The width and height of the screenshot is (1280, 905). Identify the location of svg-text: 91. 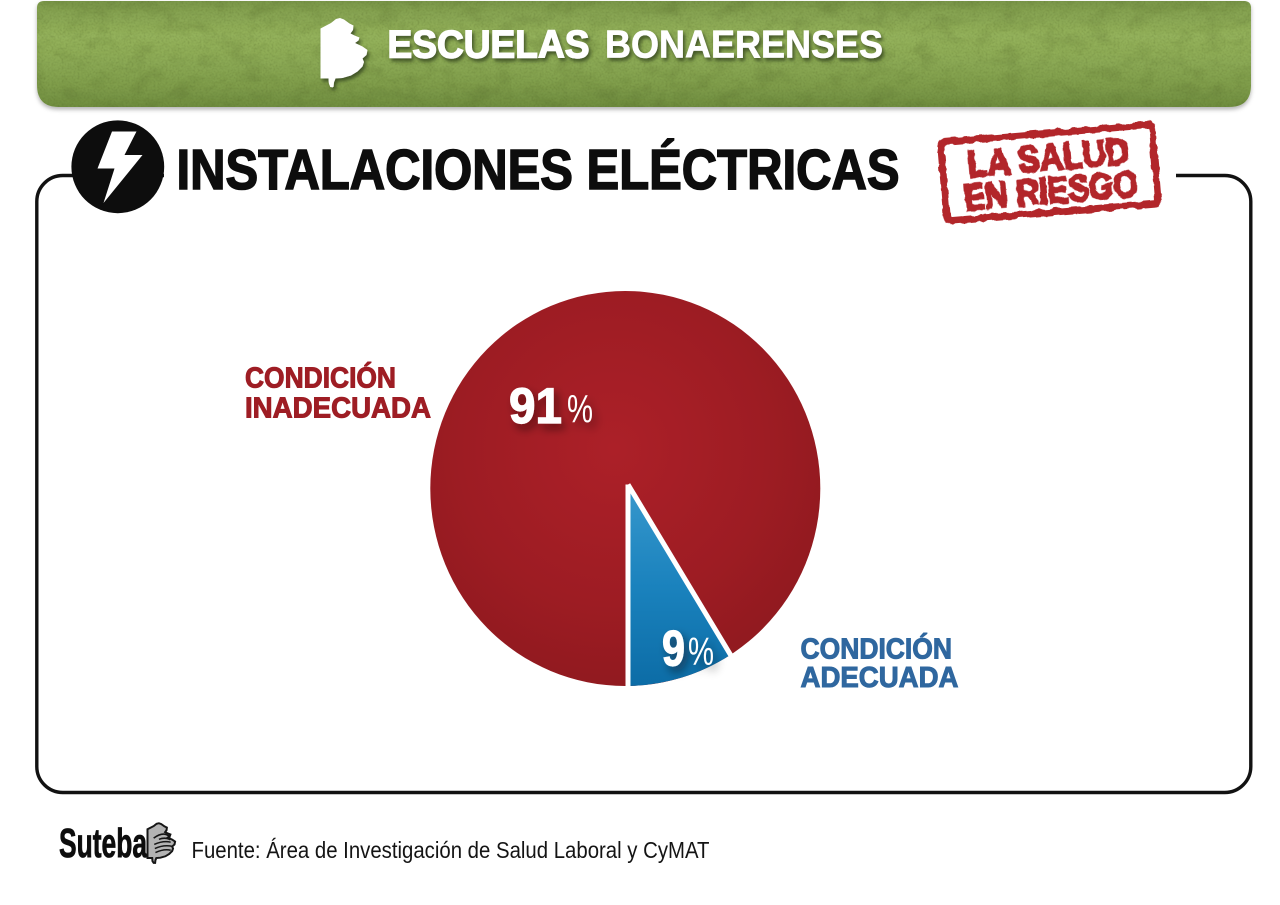
(535, 405).